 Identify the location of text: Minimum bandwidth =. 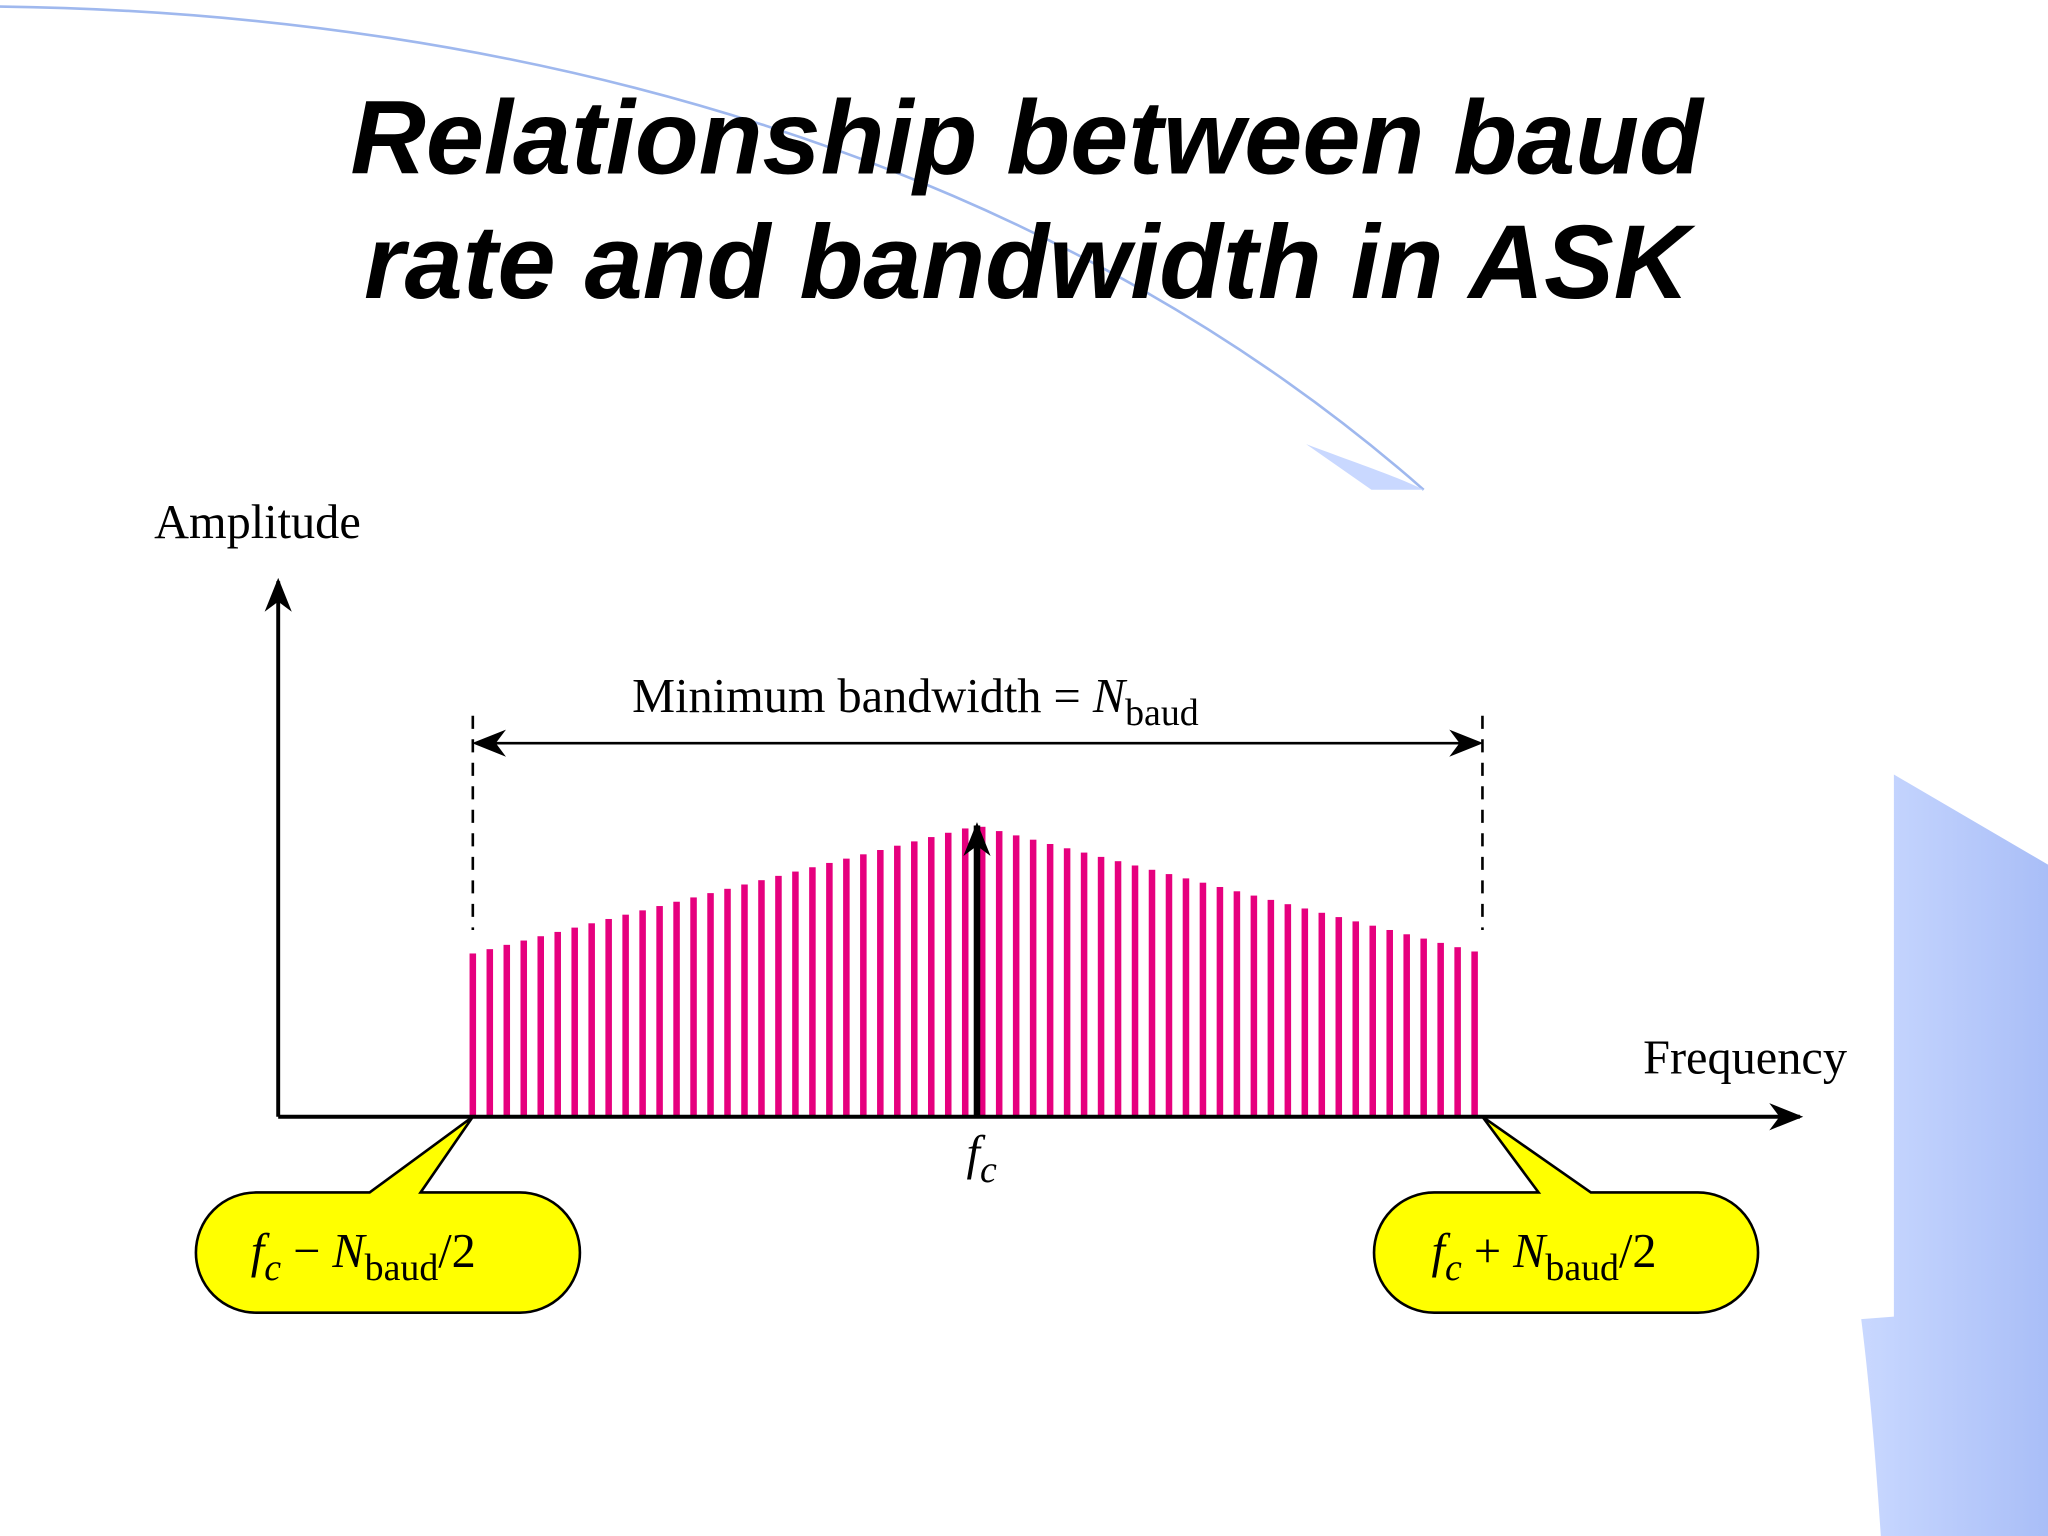
(862, 696).